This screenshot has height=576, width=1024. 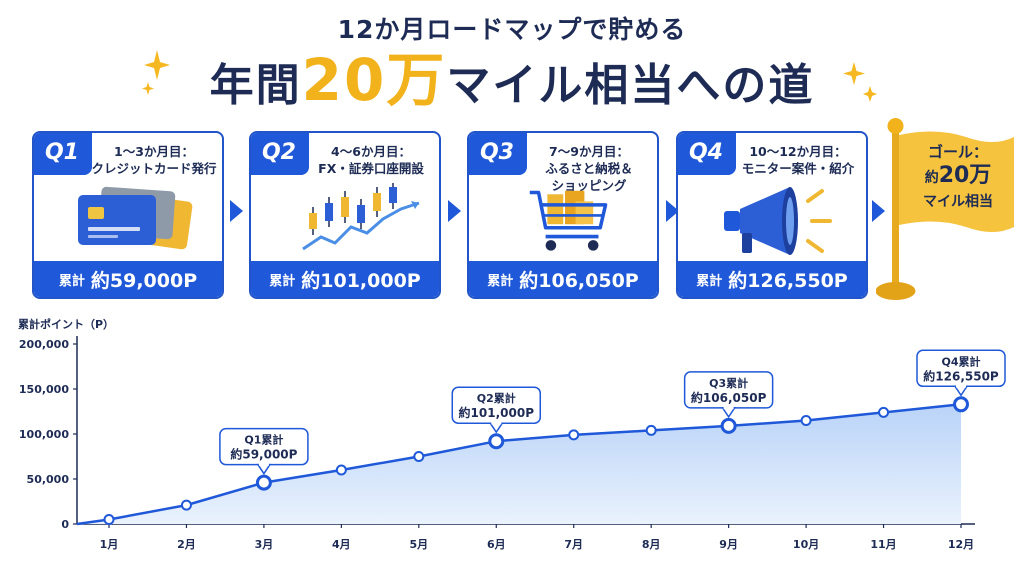 I want to click on x-tick-label: 8月, so click(x=651, y=544).